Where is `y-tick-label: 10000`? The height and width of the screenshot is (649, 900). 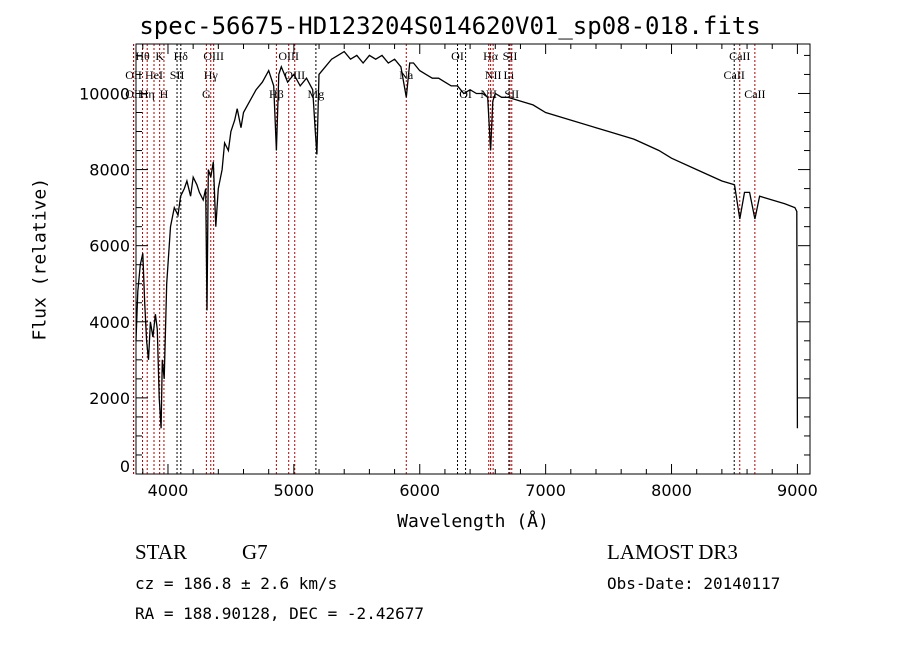
y-tick-label: 10000 is located at coordinates (104, 93).